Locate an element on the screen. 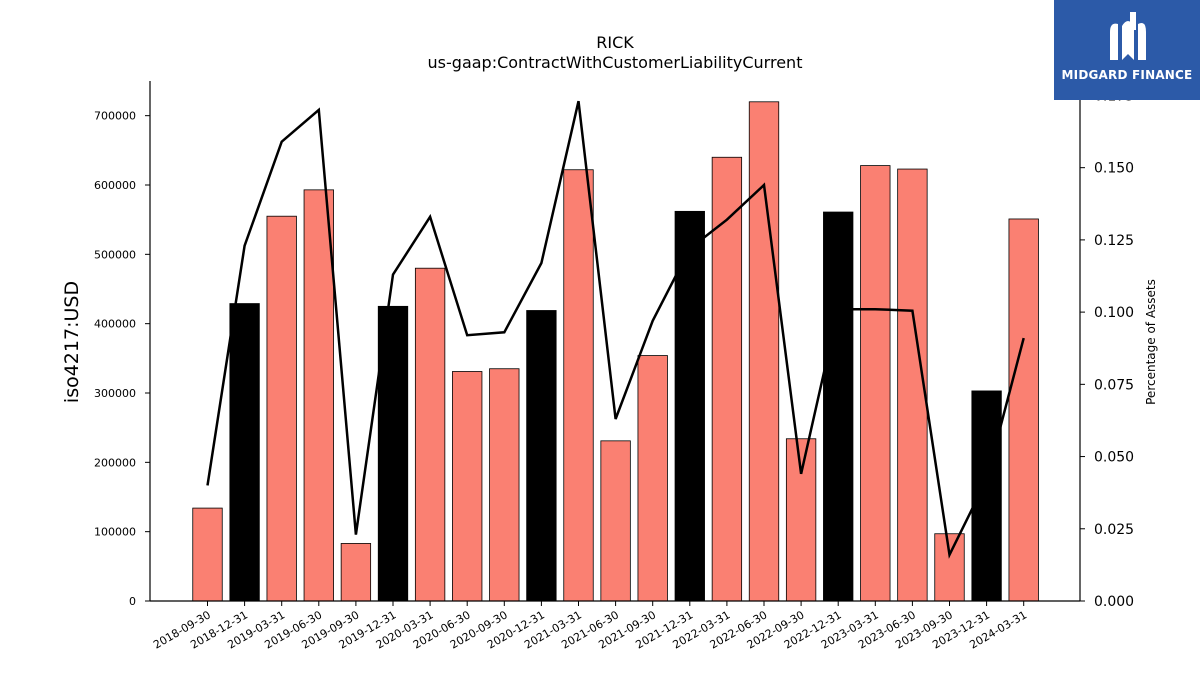 The image size is (1200, 675). y2-tick-label-0.025: 0.025 is located at coordinates (1114, 530).